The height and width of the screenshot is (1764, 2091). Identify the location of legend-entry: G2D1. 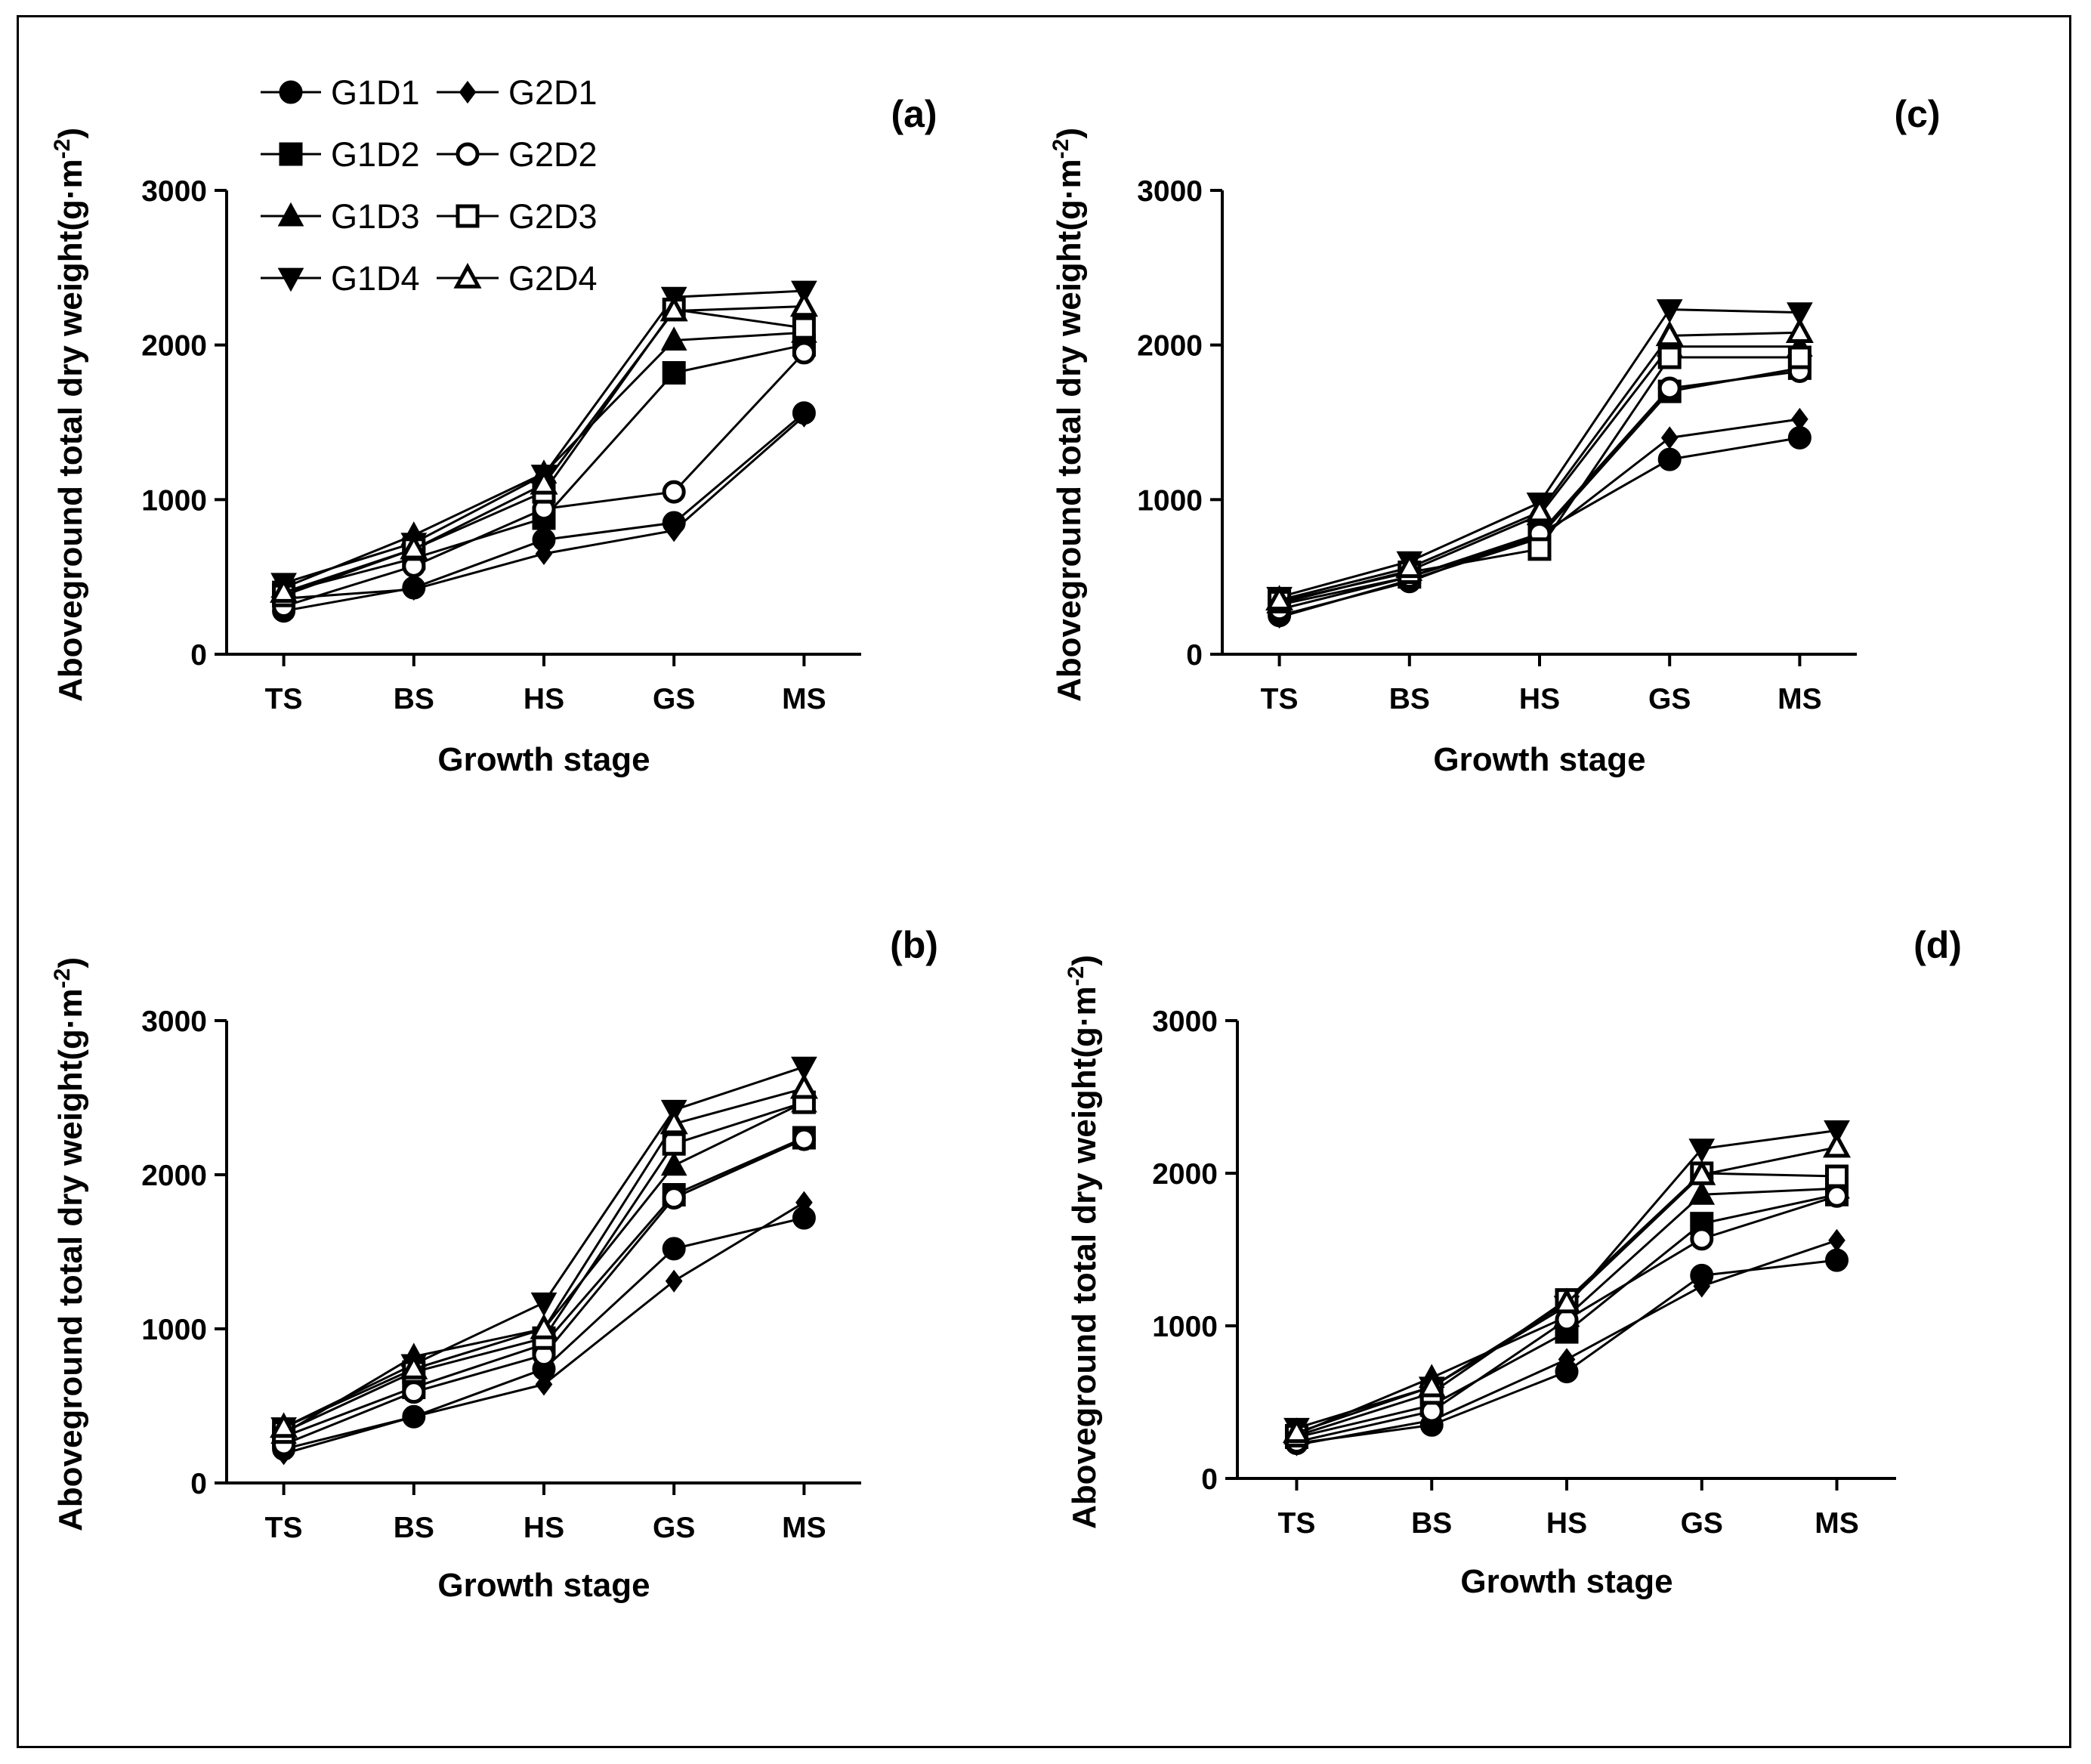
(517, 92).